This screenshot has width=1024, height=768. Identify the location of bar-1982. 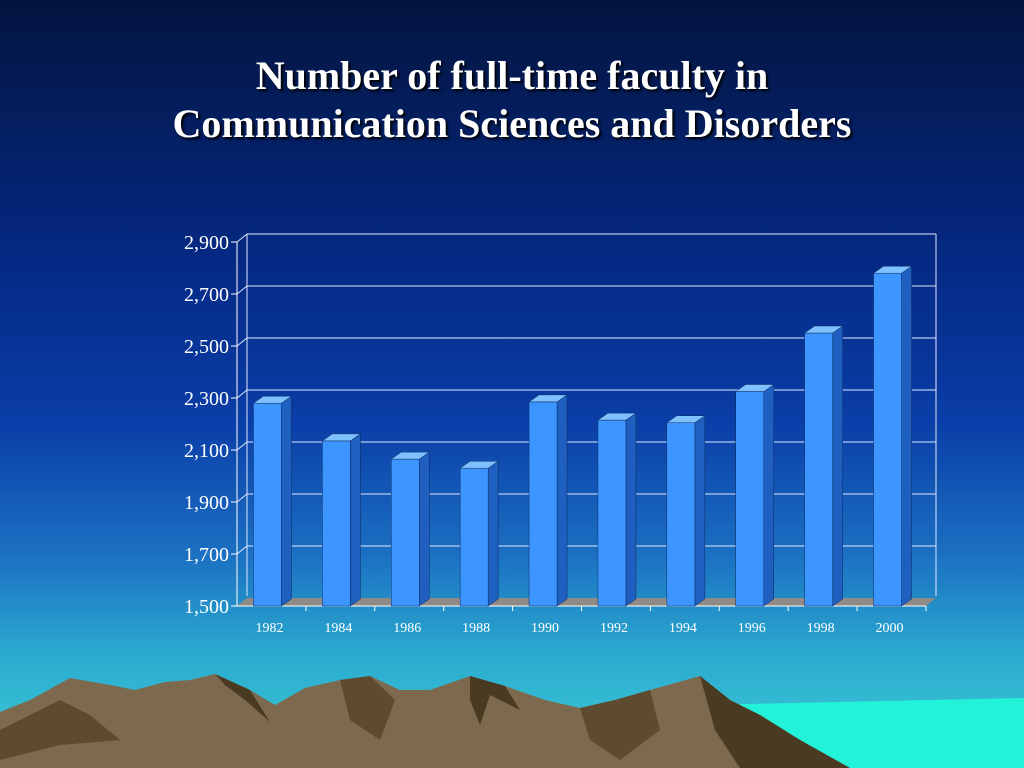
(267, 504).